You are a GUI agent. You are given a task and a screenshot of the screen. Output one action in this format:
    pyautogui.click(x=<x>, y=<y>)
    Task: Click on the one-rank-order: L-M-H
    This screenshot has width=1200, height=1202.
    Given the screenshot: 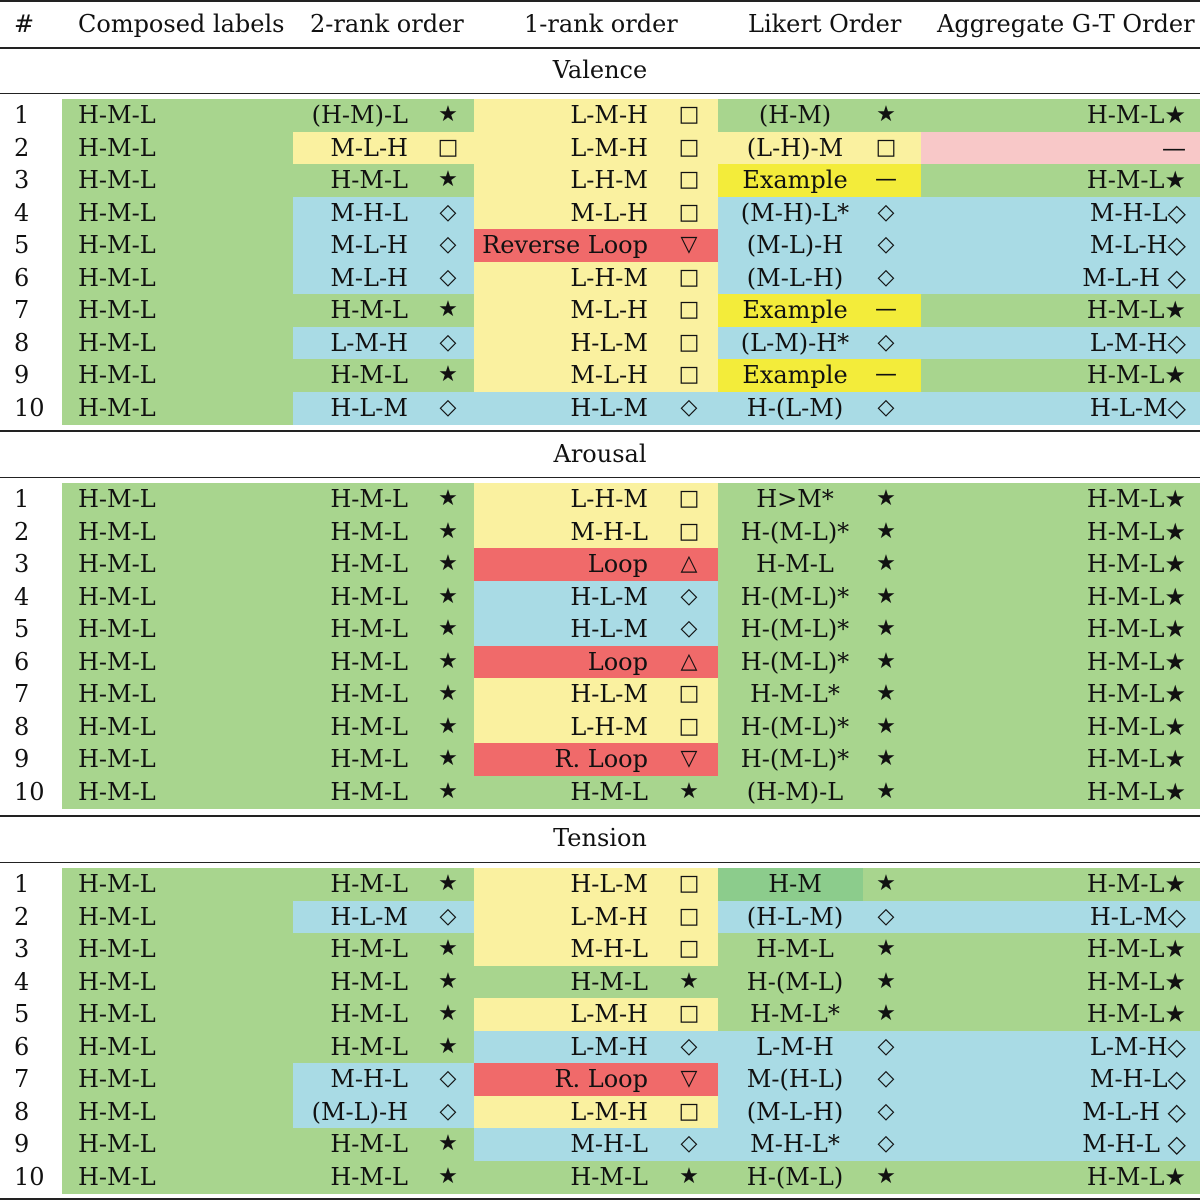 What is the action you would take?
    pyautogui.click(x=609, y=115)
    